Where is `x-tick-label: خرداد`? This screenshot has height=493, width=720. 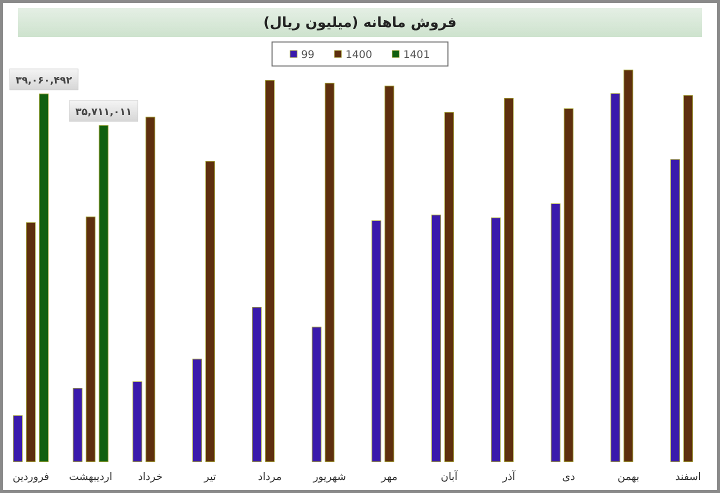 x-tick-label: خرداد is located at coordinates (150, 477).